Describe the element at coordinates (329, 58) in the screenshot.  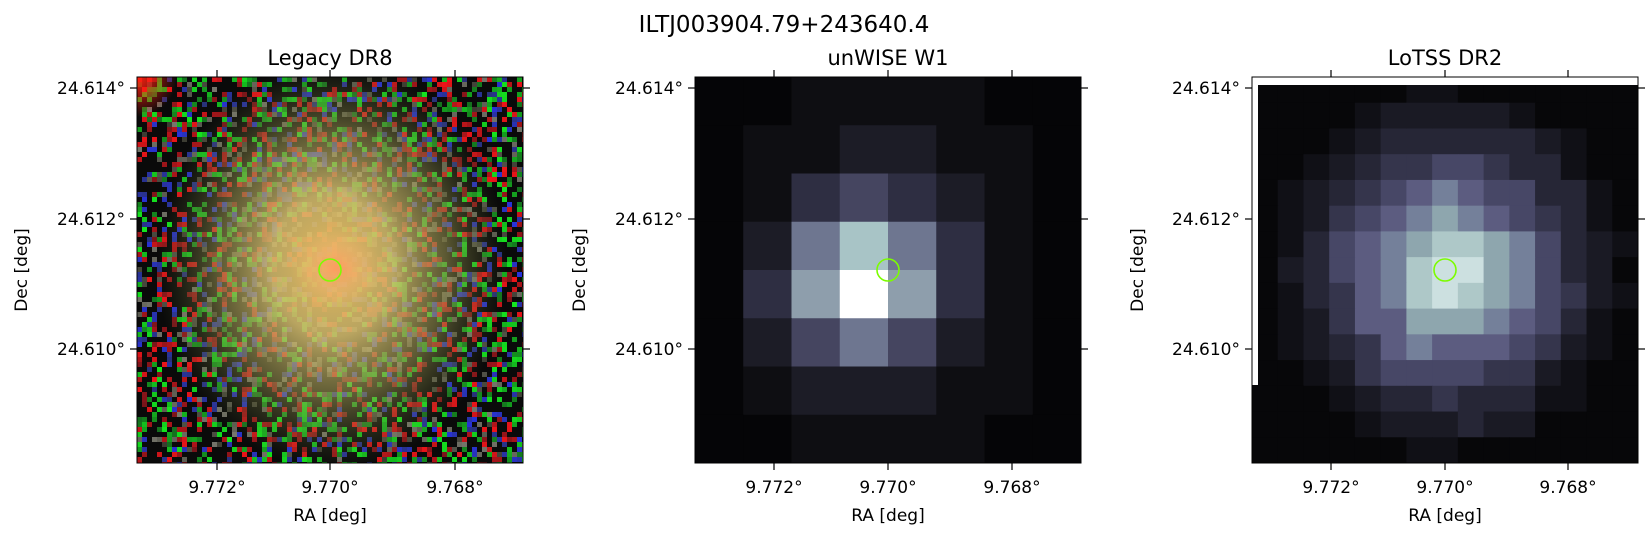
I see `panel-title: Legacy DR8` at that location.